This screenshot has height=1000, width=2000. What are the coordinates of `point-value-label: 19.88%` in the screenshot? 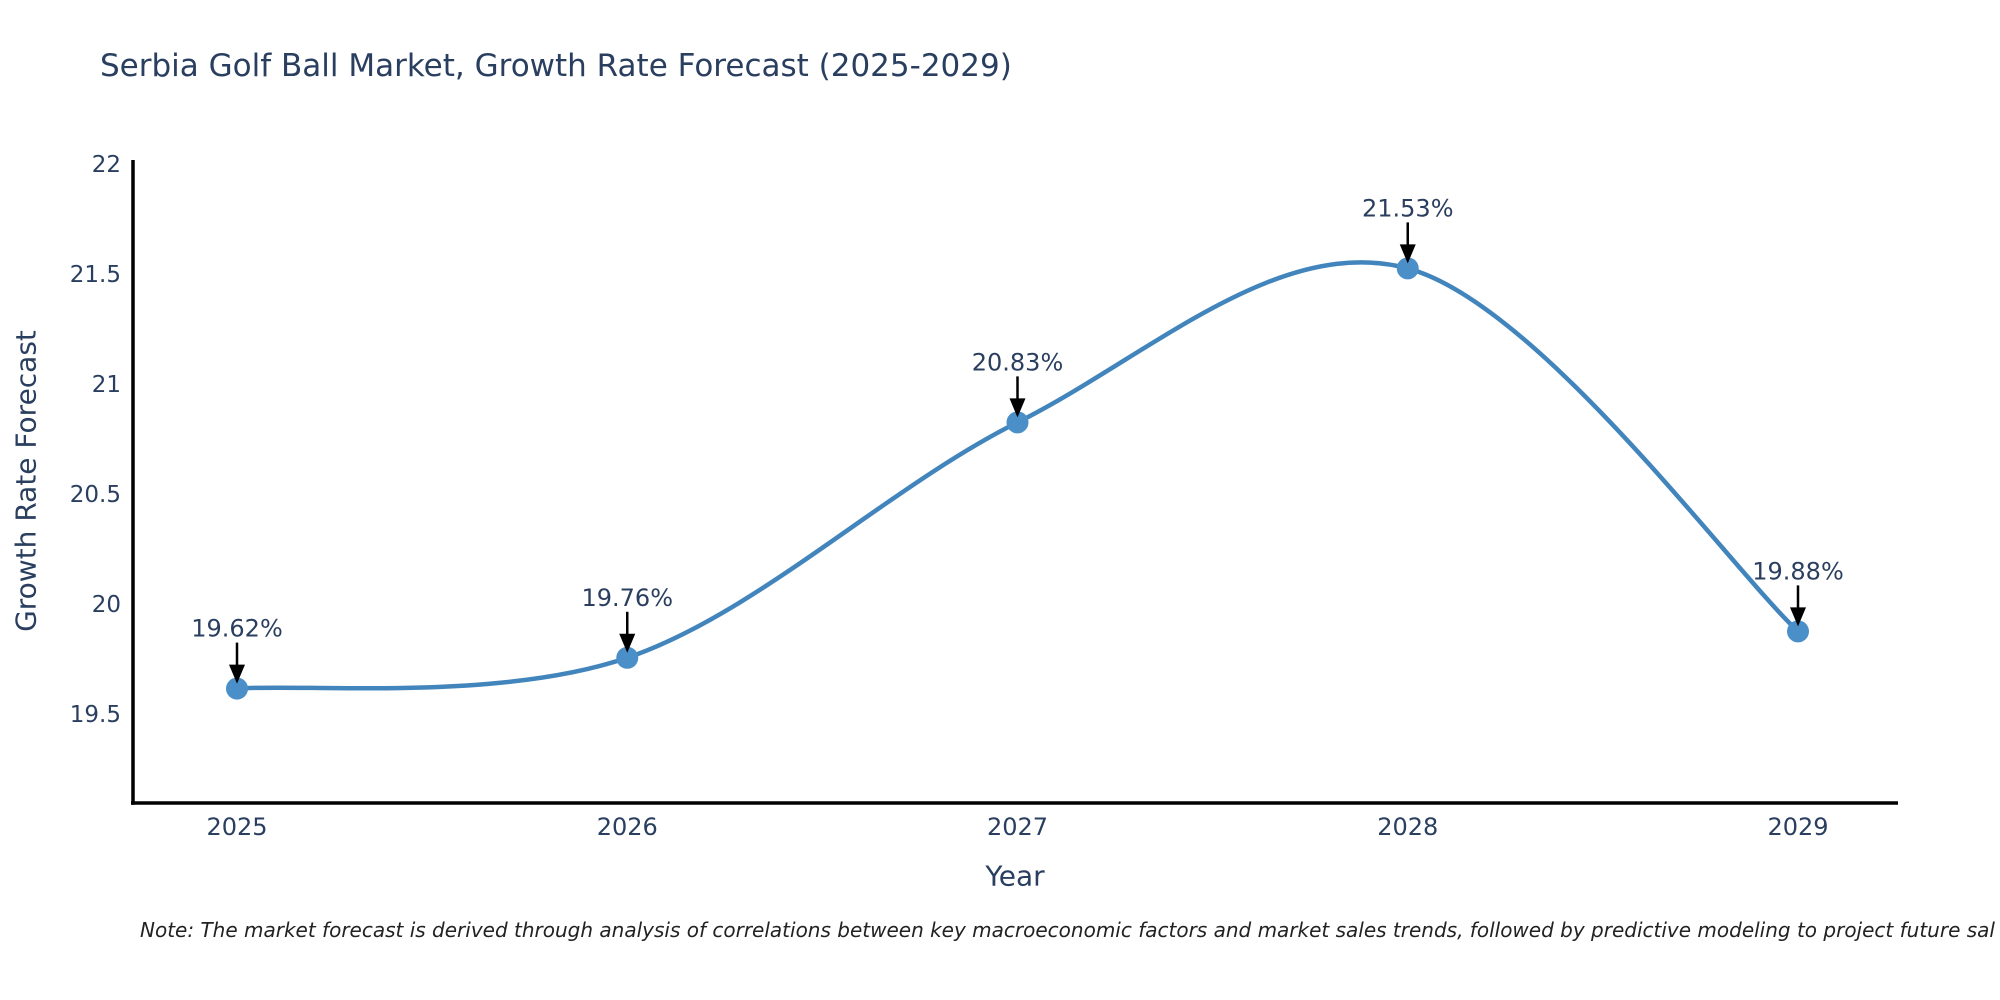 It's located at (1798, 571).